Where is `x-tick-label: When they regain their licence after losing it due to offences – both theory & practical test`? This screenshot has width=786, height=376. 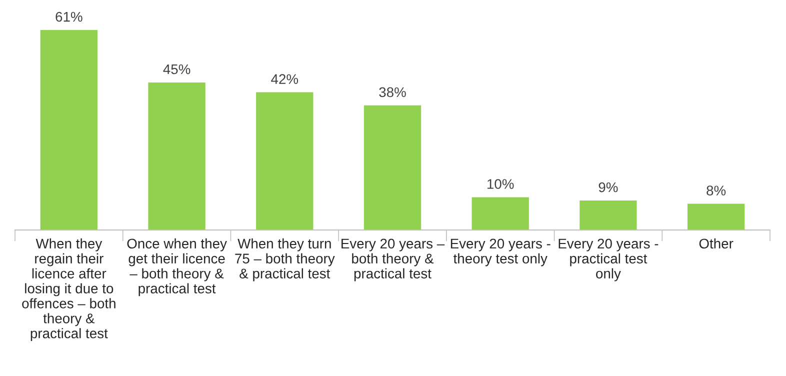 x-tick-label: When they regain their licence after losing it due to offences – both theory & practical test is located at coordinates (69, 290).